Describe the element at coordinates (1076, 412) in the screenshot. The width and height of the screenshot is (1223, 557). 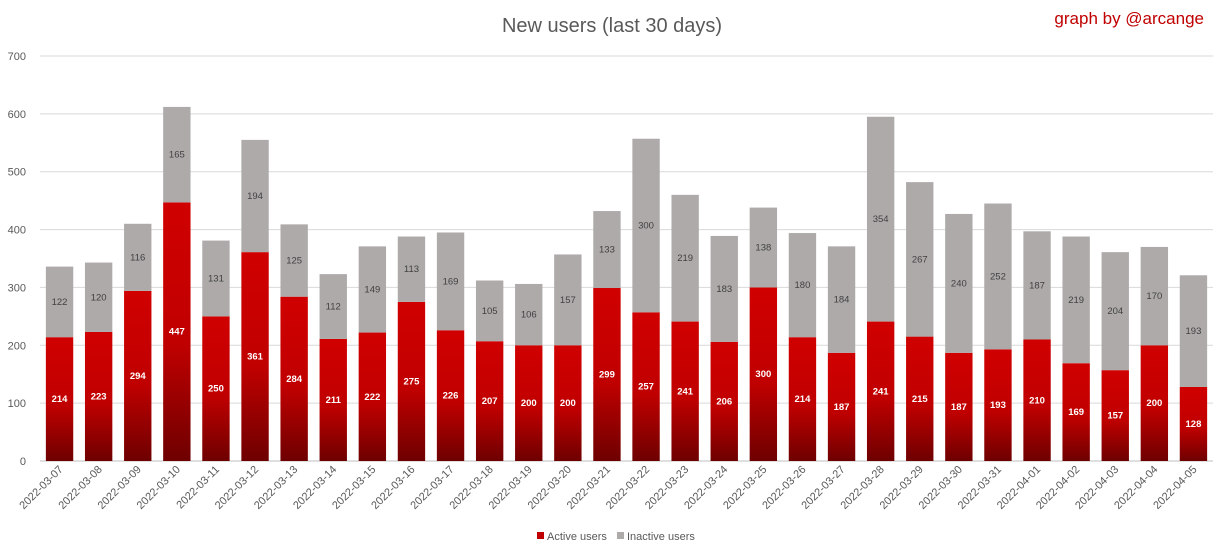
I see `data-label-active: 169` at that location.